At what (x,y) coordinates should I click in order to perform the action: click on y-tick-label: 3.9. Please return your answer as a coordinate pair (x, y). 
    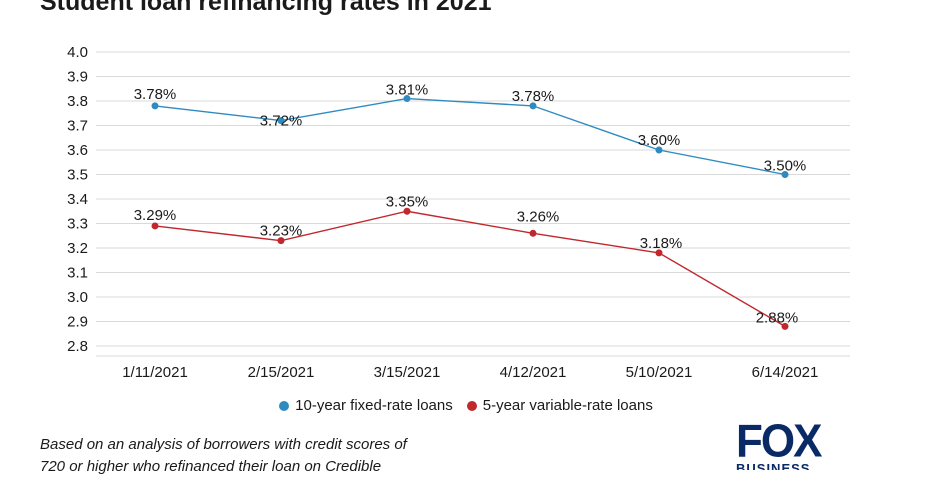
    Looking at the image, I should click on (77, 77).